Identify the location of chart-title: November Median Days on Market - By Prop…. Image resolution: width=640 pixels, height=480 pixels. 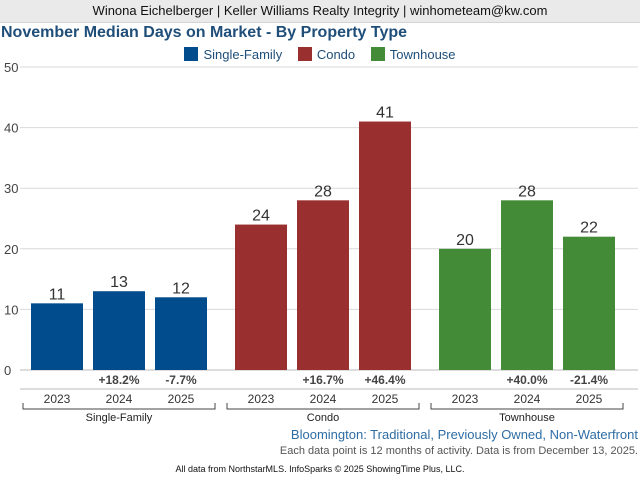
(204, 32).